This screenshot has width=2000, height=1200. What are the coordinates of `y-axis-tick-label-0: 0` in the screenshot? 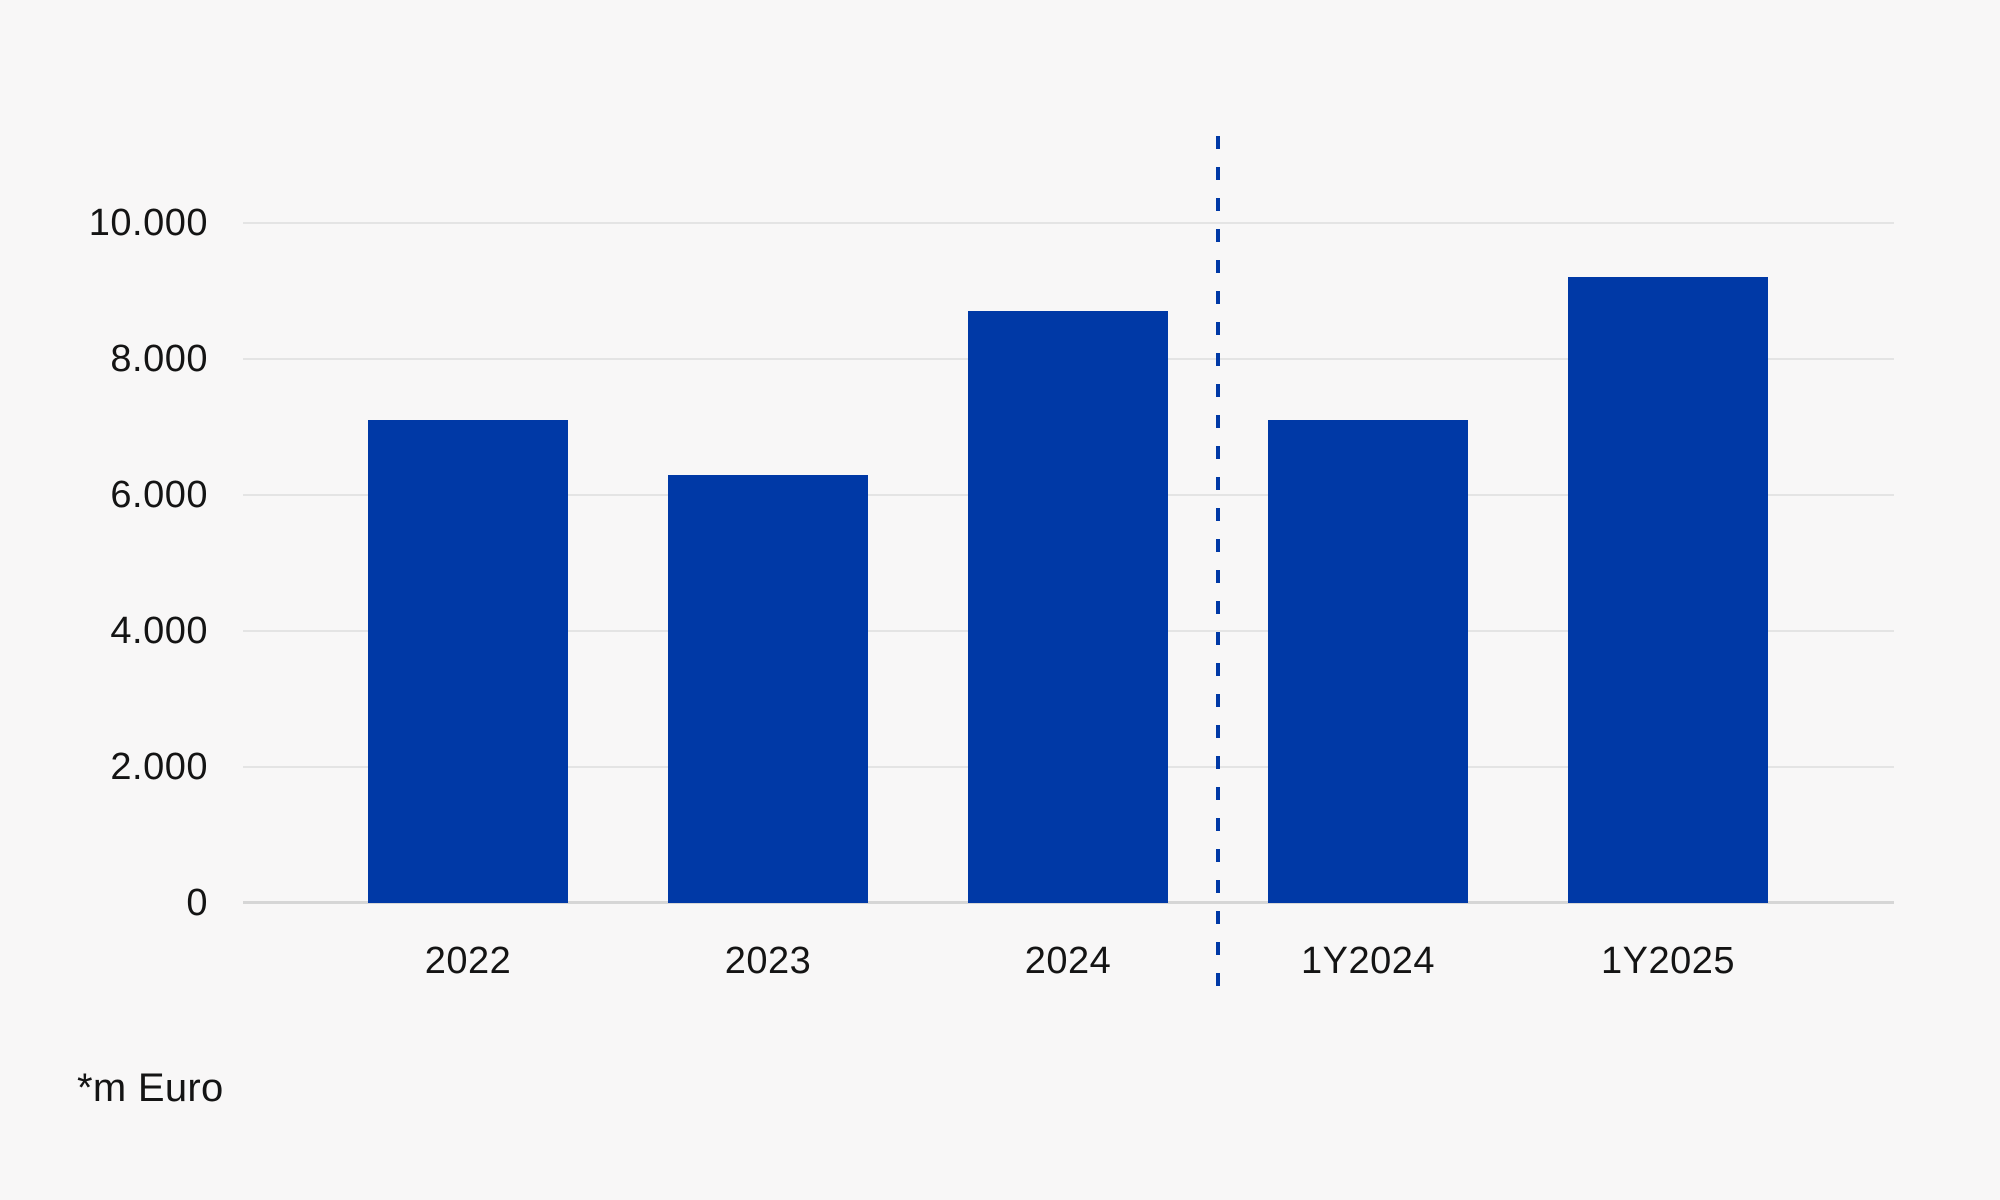 It's located at (197, 903).